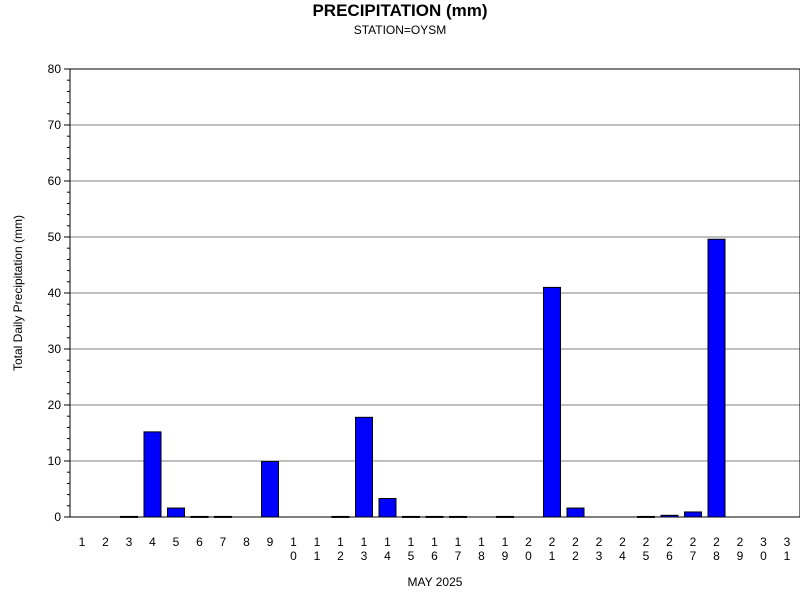 The width and height of the screenshot is (800, 600). Describe the element at coordinates (199, 542) in the screenshot. I see `x-tick-label: 6` at that location.